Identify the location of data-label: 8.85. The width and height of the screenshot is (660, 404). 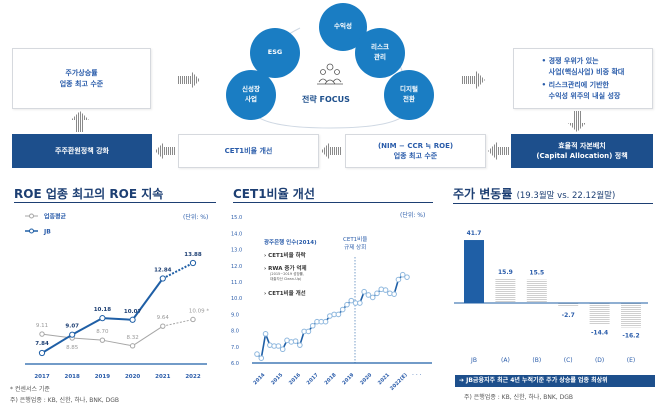
(72, 348).